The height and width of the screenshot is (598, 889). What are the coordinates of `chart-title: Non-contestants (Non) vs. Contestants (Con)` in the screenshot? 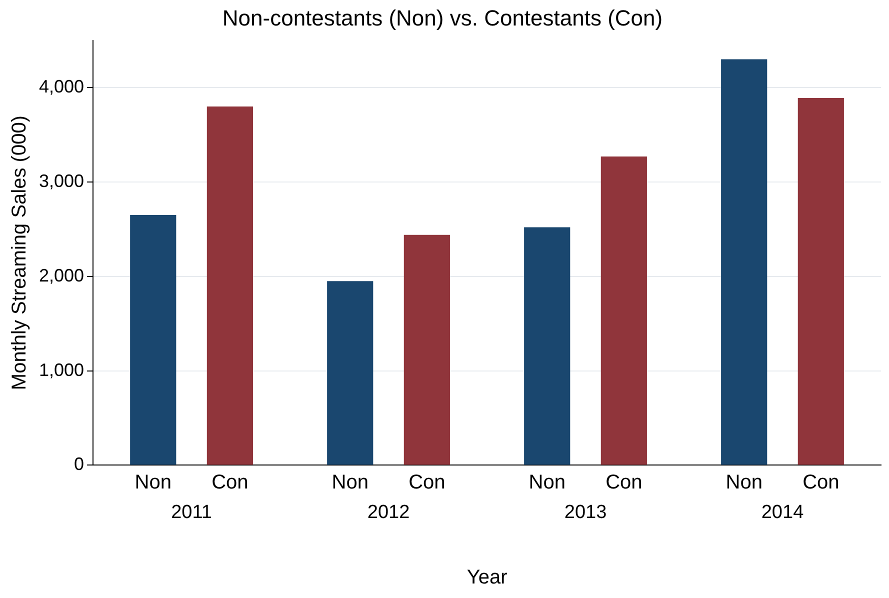 It's located at (442, 17).